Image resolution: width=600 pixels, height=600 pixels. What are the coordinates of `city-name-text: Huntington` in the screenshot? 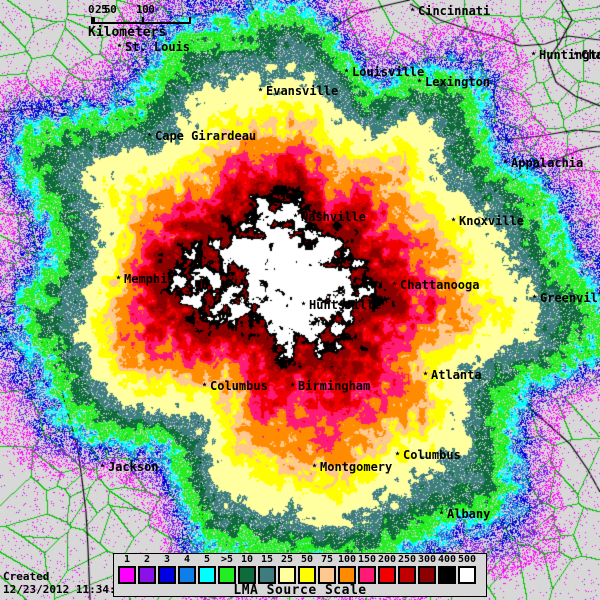 It's located at (569, 55).